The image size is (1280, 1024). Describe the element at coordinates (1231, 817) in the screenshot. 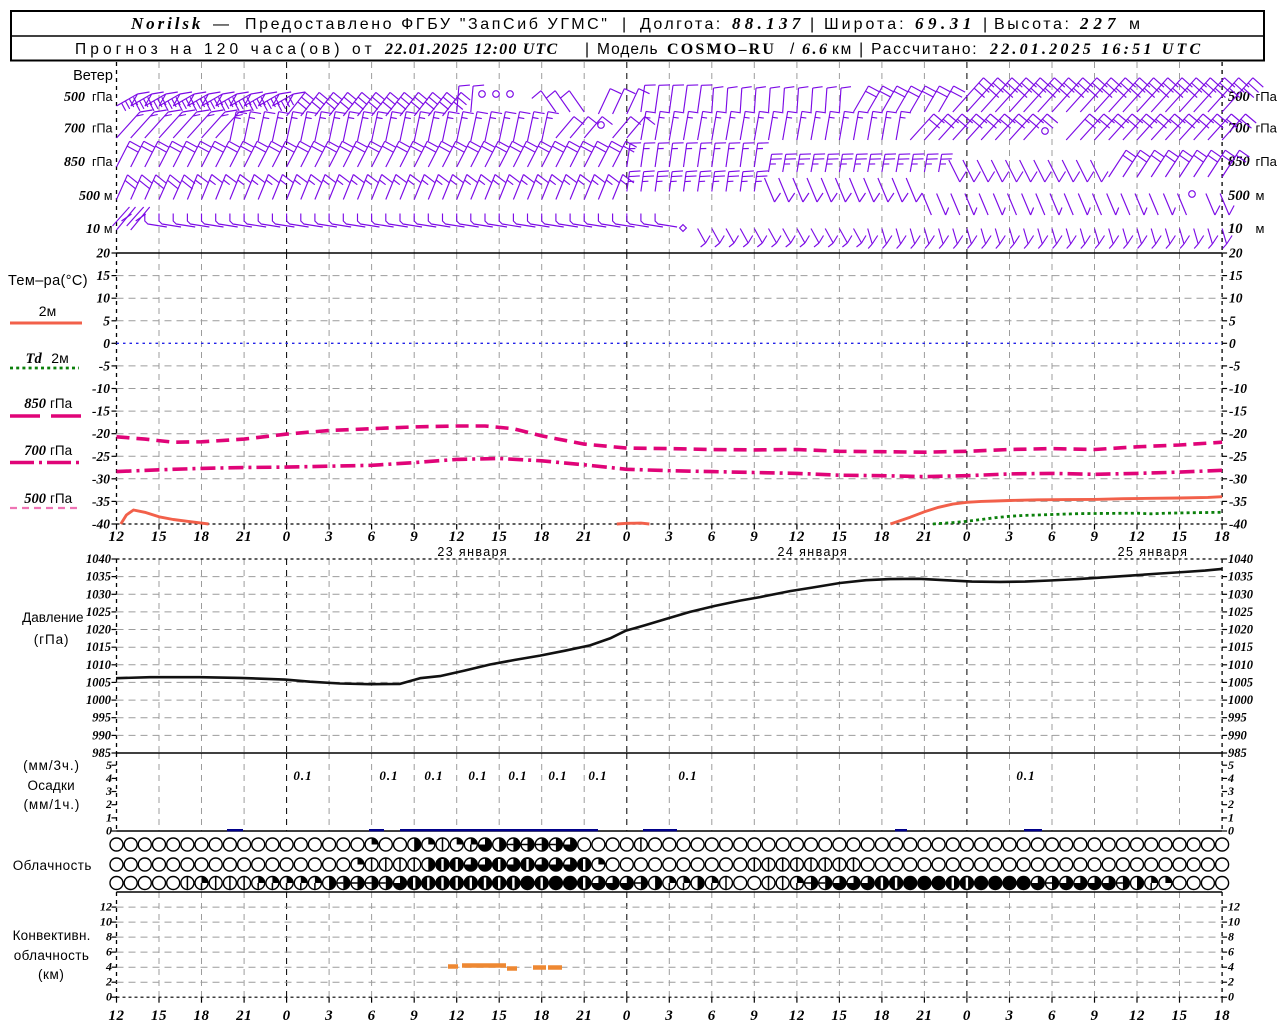

I see `svg-text: 1` at that location.